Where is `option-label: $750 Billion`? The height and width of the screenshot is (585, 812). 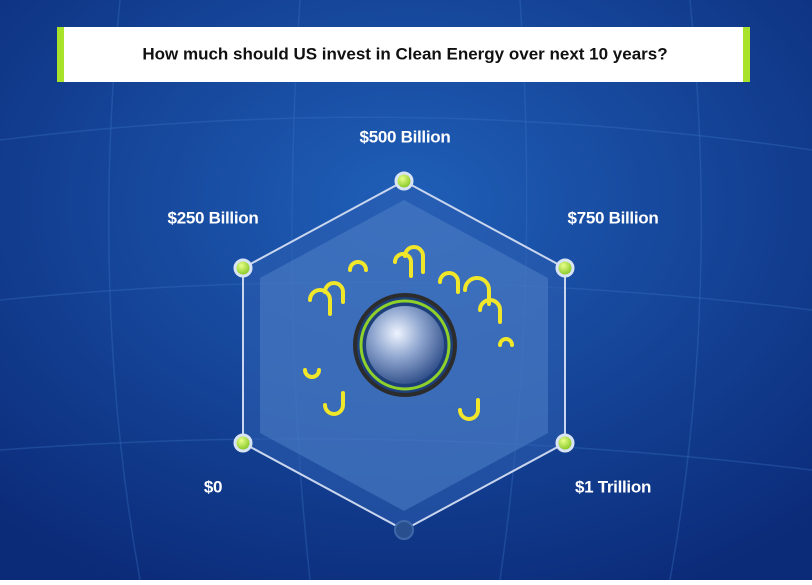 option-label: $750 Billion is located at coordinates (613, 217).